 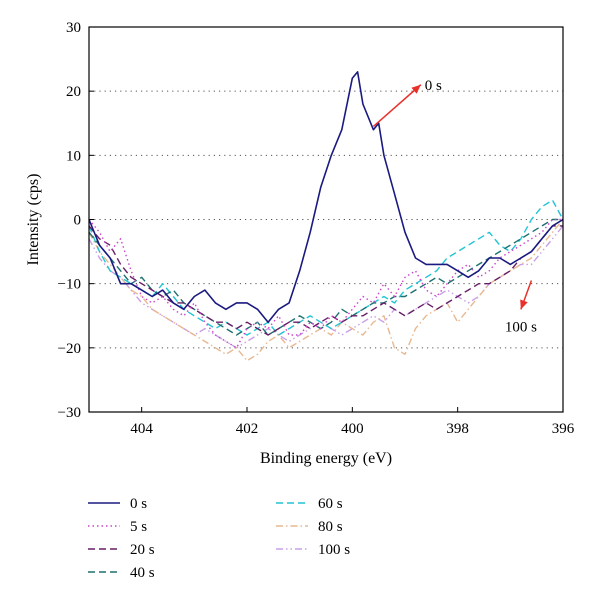 I want to click on legend-item: 40 s, so click(x=121, y=573).